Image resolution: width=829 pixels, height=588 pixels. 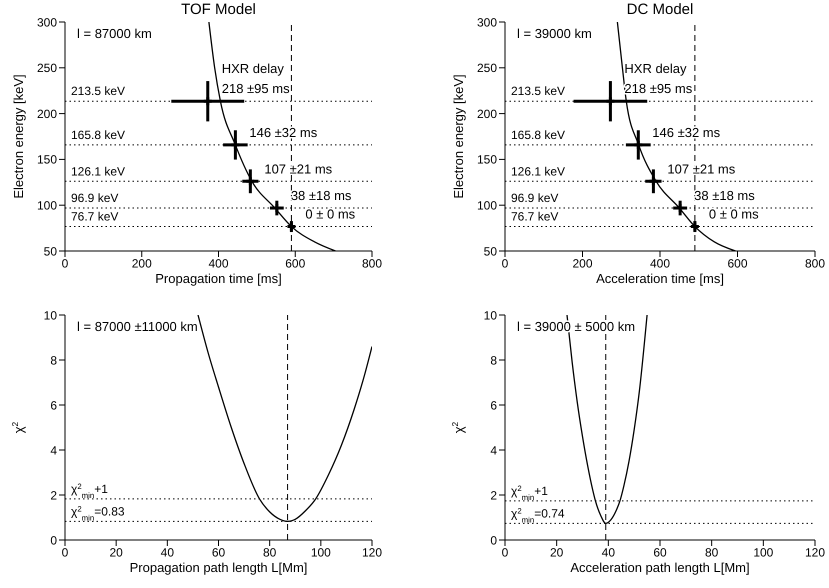 What do you see at coordinates (218, 9) in the screenshot?
I see `chart-title: TOF Model` at bounding box center [218, 9].